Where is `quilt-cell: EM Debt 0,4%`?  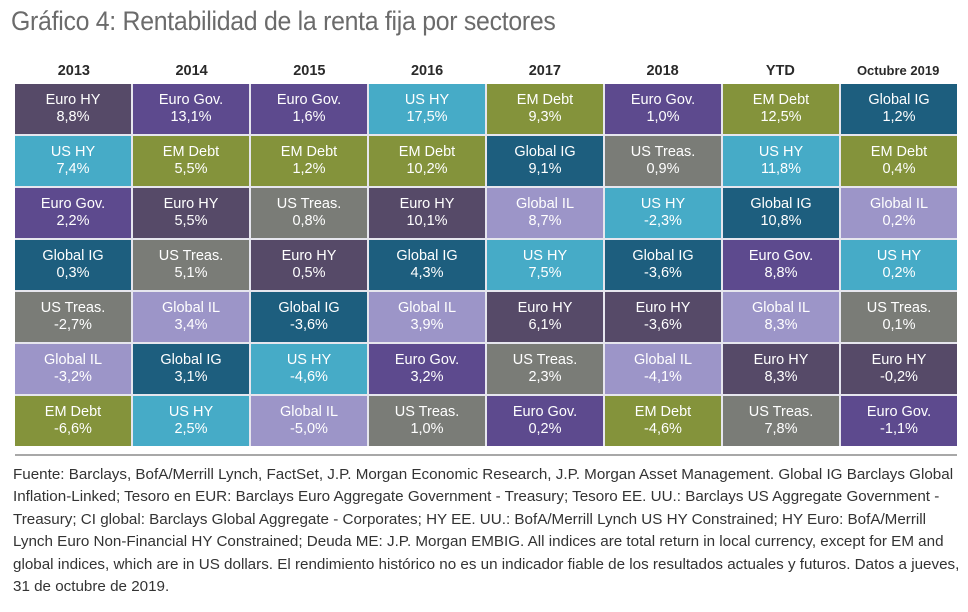 quilt-cell: EM Debt 0,4% is located at coordinates (899, 161).